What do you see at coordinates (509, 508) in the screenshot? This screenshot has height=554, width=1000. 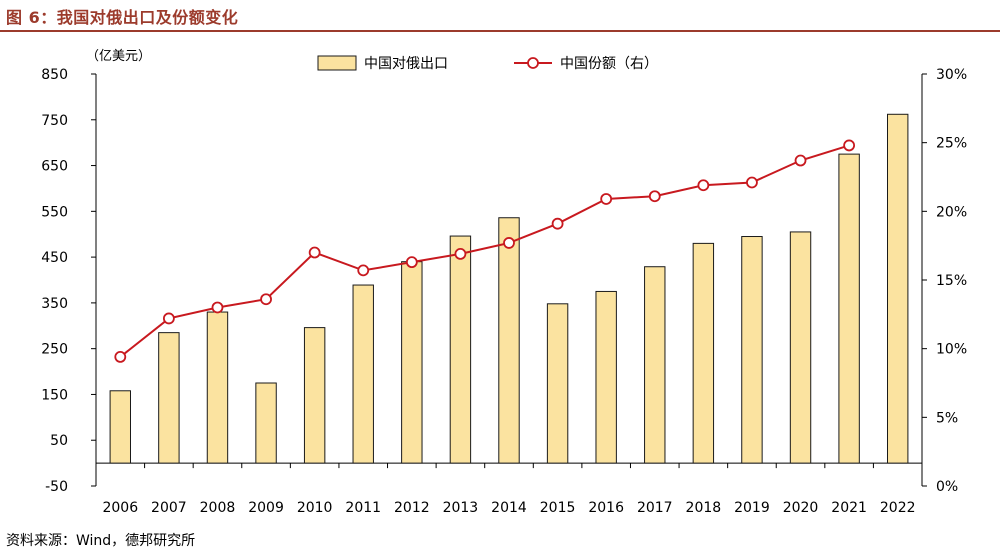 I see `x-tick-label: 2014` at bounding box center [509, 508].